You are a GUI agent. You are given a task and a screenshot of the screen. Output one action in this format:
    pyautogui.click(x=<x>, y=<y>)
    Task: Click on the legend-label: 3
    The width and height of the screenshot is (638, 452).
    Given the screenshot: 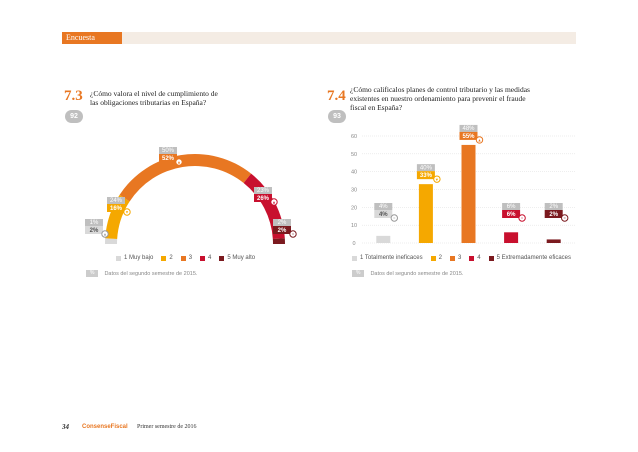 What is the action you would take?
    pyautogui.click(x=459, y=258)
    